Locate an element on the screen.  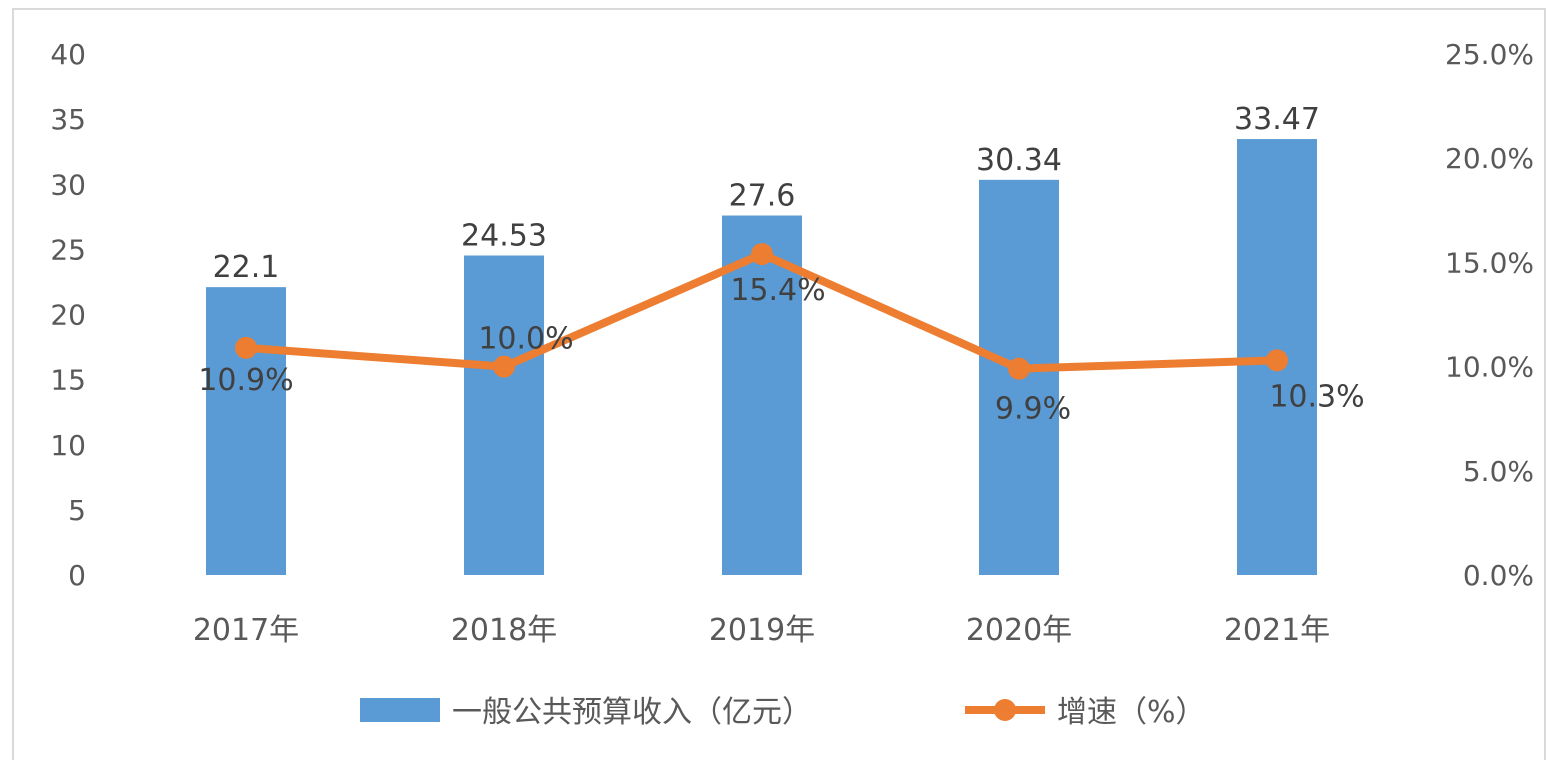
right-tick-label: 10.0% is located at coordinates (1489, 367).